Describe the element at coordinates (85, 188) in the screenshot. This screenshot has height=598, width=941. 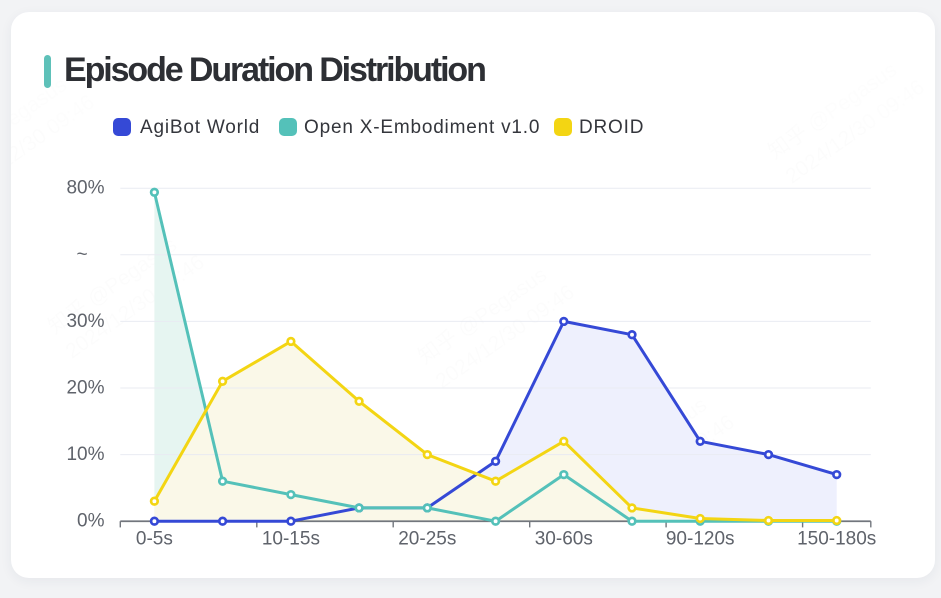
I see `svg-text: 80%` at that location.